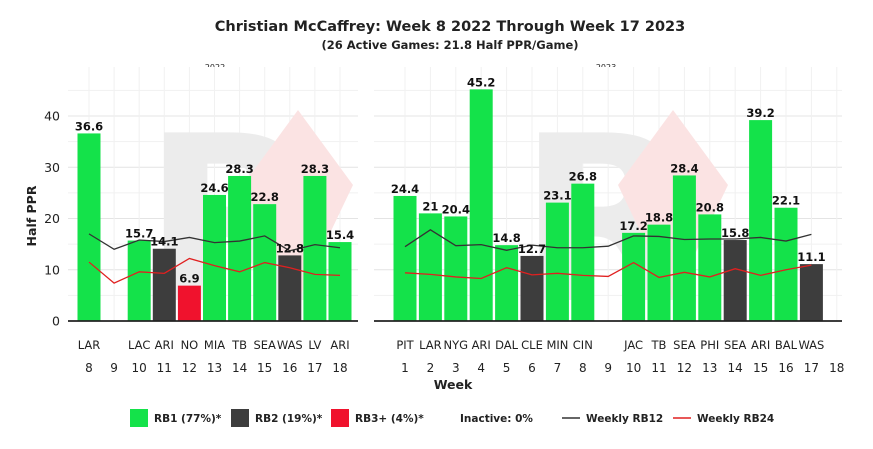 This screenshot has height=449, width=873. I want to click on week-tick-label: 18, so click(339, 368).